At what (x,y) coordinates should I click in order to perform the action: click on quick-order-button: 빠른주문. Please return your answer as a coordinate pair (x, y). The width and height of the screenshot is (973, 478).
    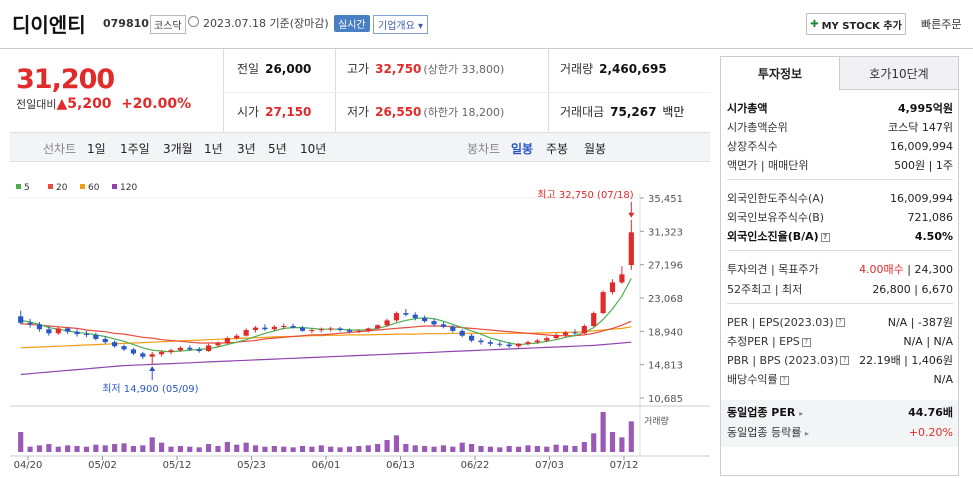
    Looking at the image, I should click on (941, 24).